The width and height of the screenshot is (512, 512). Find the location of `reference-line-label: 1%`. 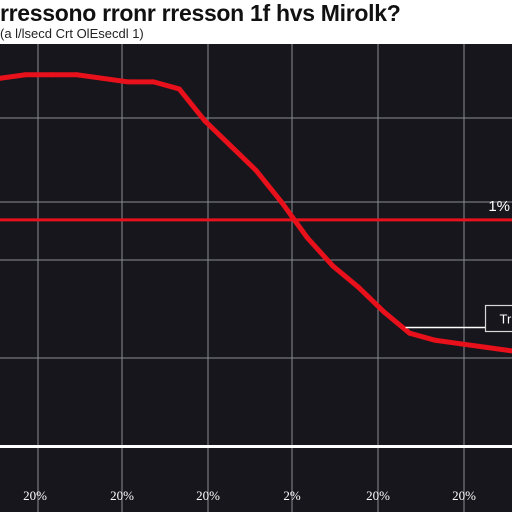

reference-line-label: 1% is located at coordinates (499, 206).